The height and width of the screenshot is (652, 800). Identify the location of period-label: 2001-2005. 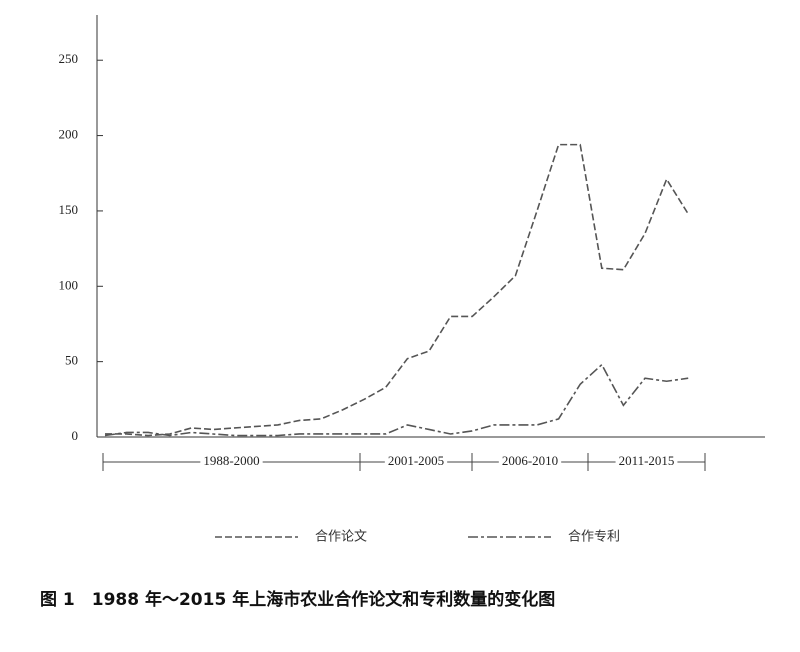
(416, 460).